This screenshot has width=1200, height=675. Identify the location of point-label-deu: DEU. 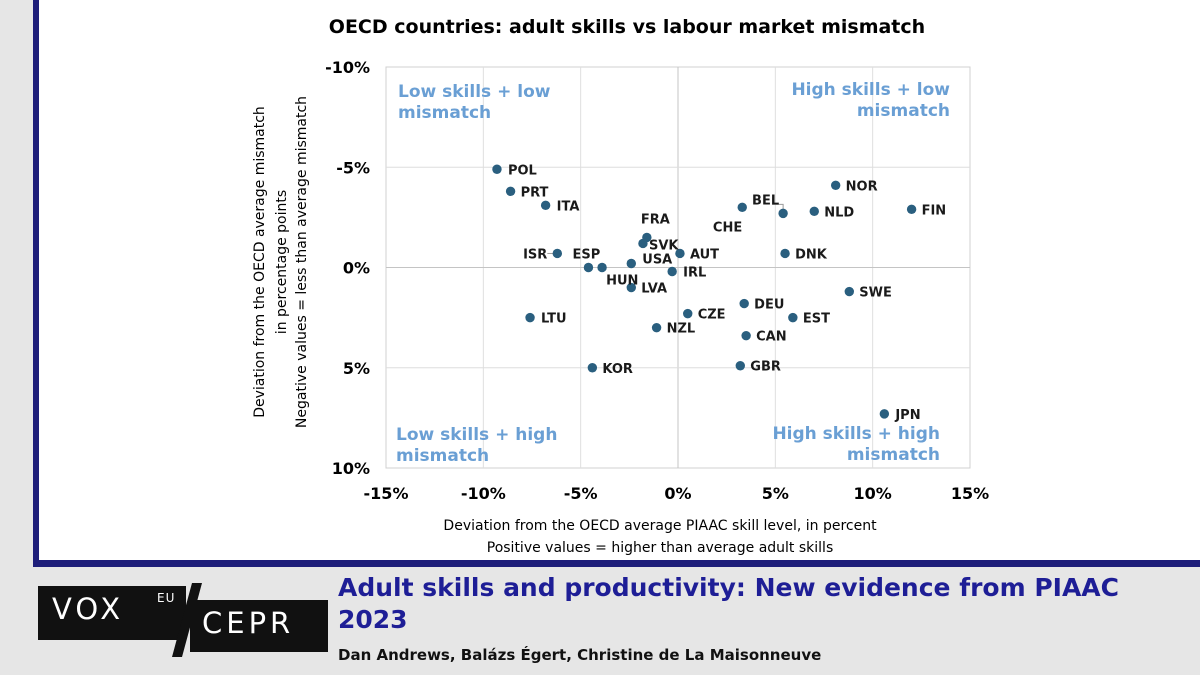
(769, 305).